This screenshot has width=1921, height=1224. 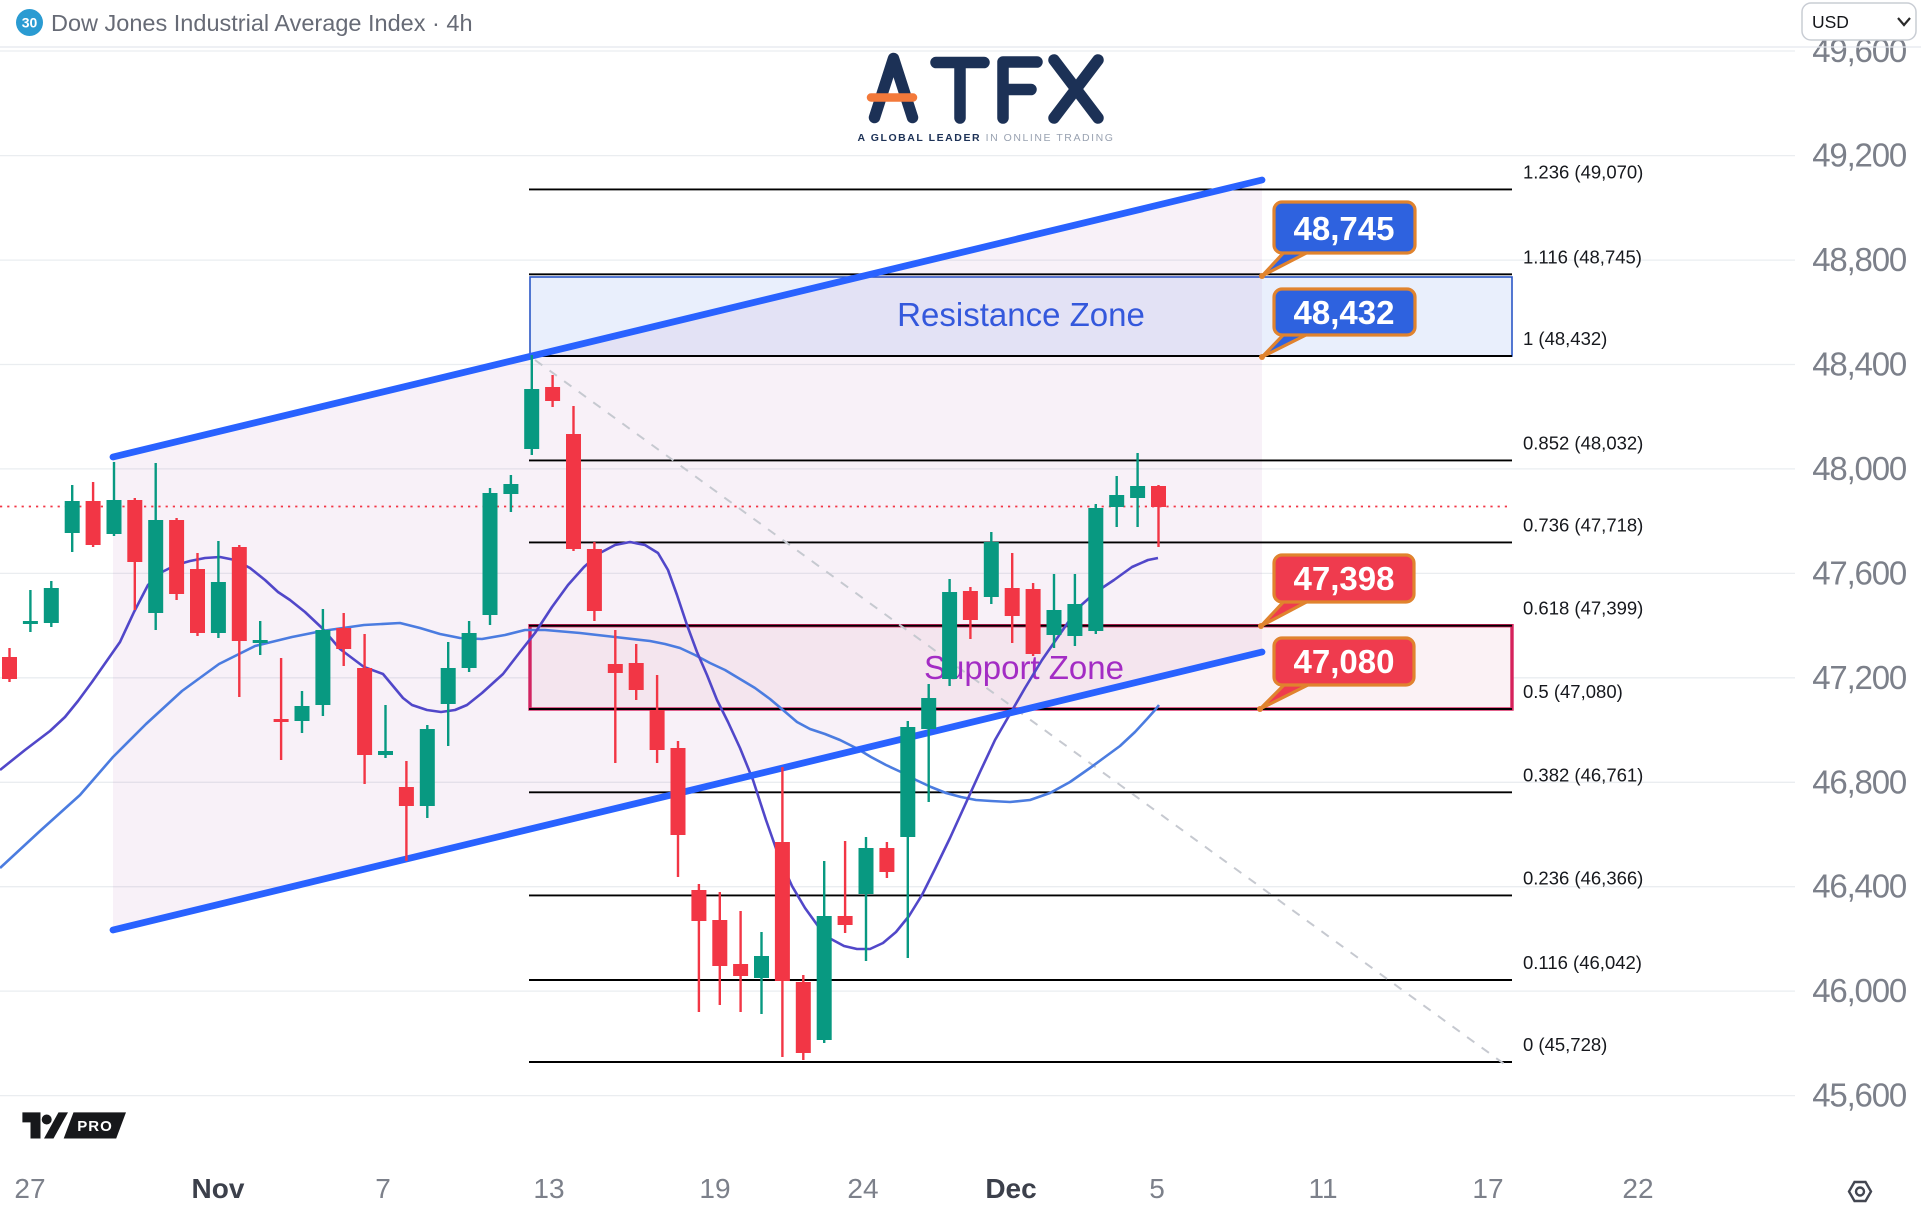 I want to click on svg-text: 19, so click(x=714, y=1188).